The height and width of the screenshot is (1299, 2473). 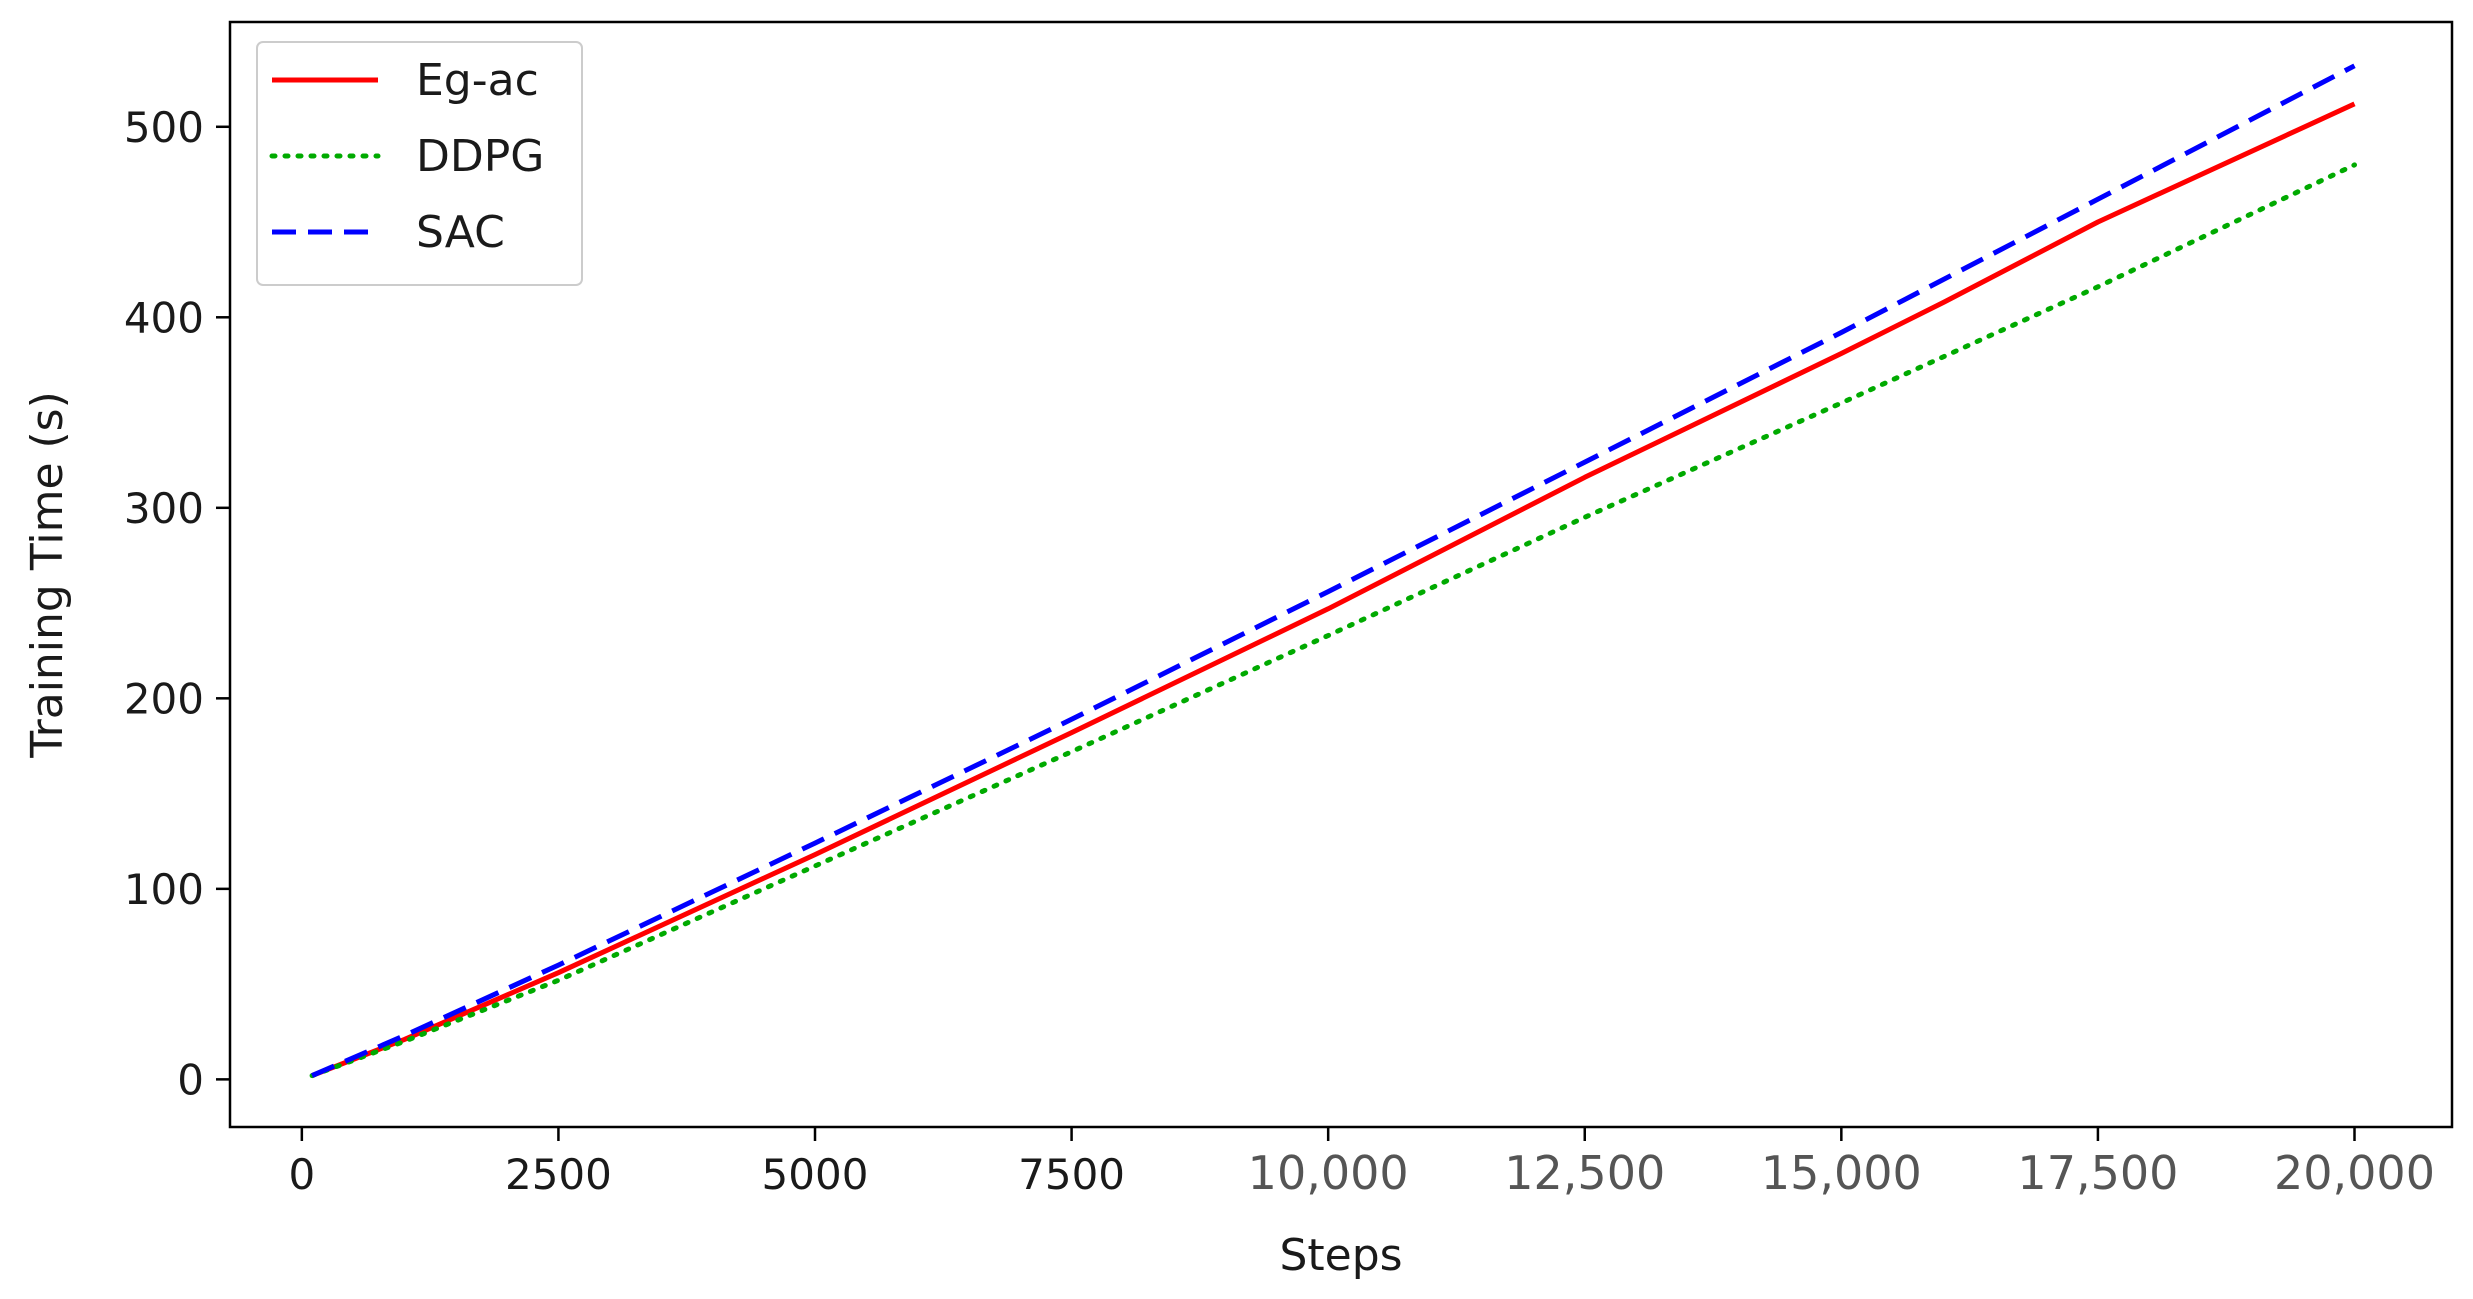 I want to click on legend-label-eg-ac: Eg-ac, so click(x=477, y=80).